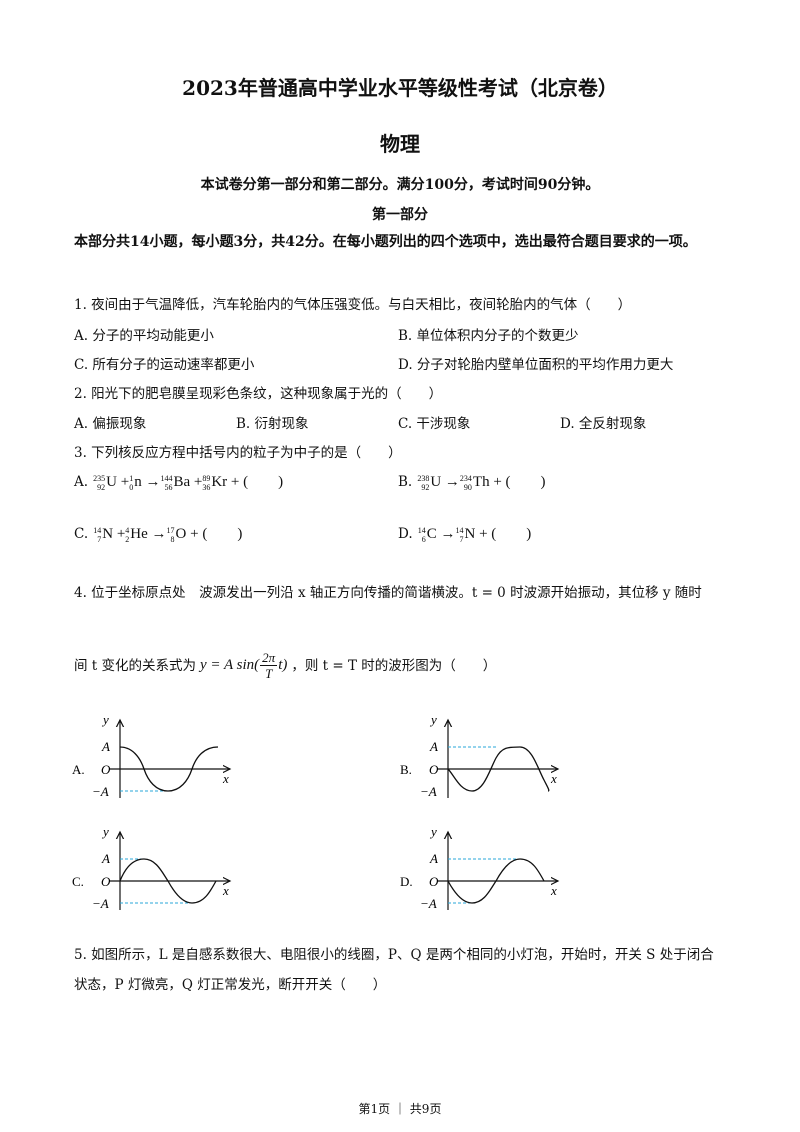 Image resolution: width=800 pixels, height=1132 pixels. What do you see at coordinates (105, 719) in the screenshot?
I see `y-axis-label: y` at bounding box center [105, 719].